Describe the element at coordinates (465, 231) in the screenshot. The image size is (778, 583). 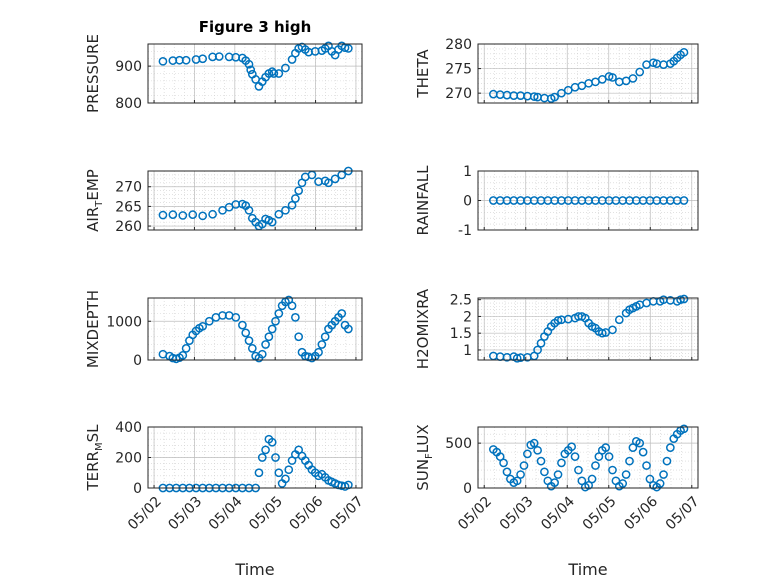
I see `y-tick-label: -1` at that location.